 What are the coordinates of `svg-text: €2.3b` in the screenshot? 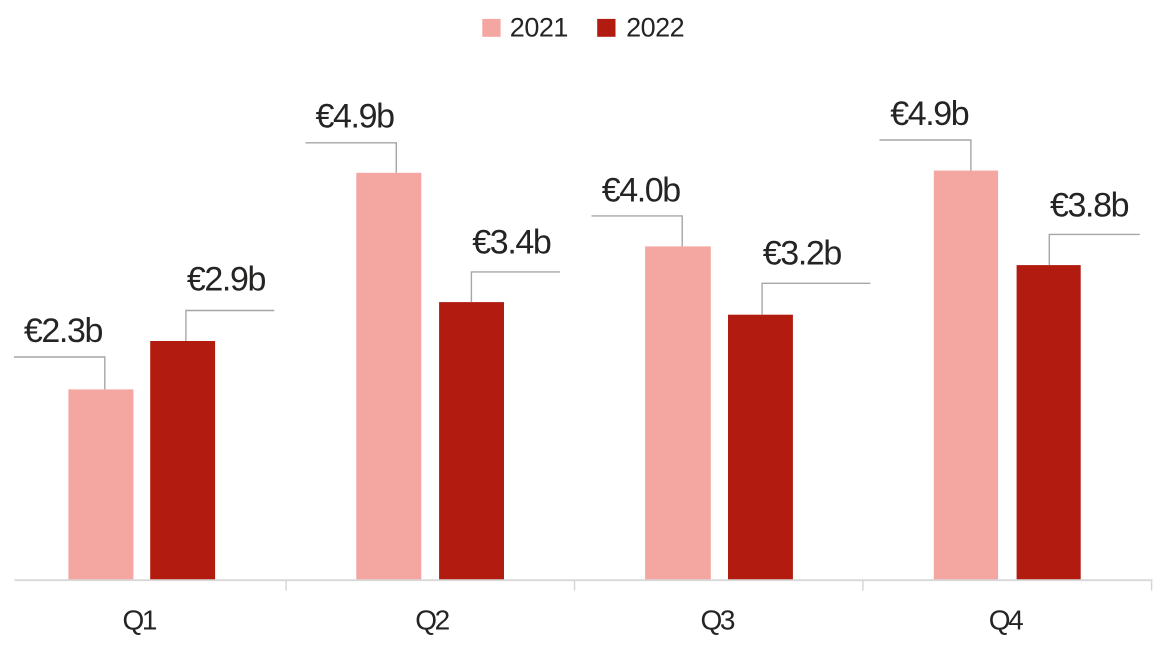 It's located at (63, 331).